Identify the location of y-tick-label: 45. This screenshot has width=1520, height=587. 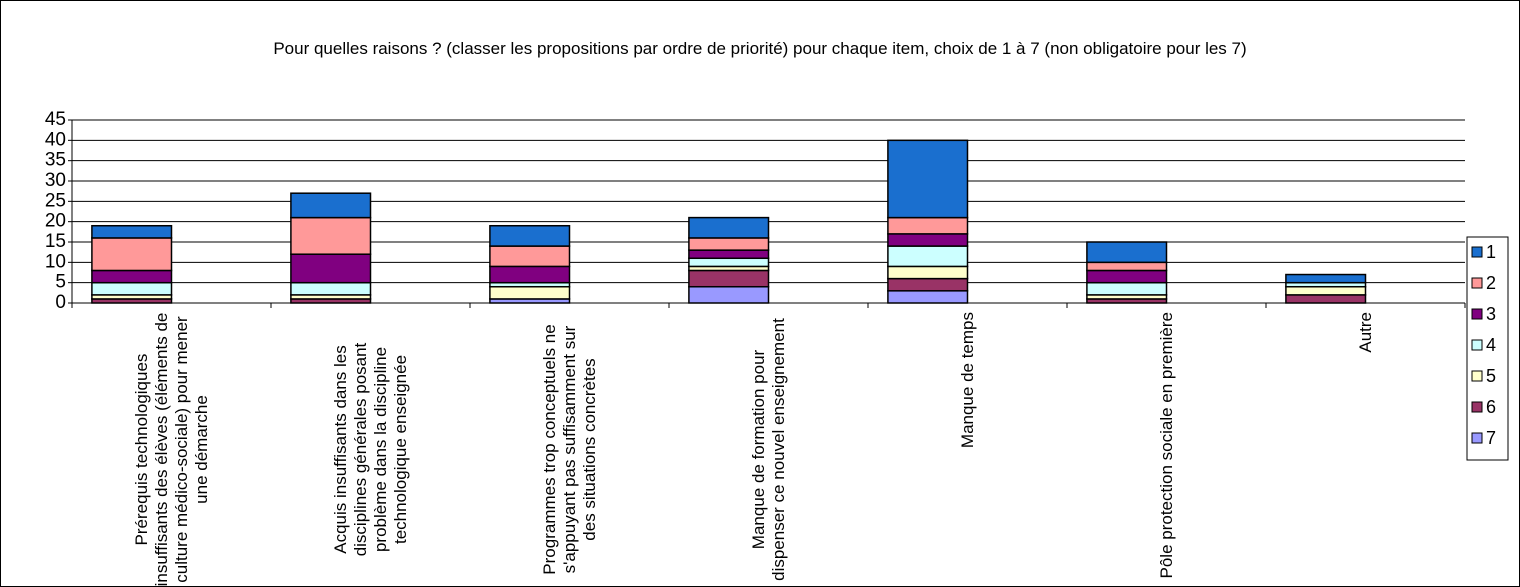
(55, 119).